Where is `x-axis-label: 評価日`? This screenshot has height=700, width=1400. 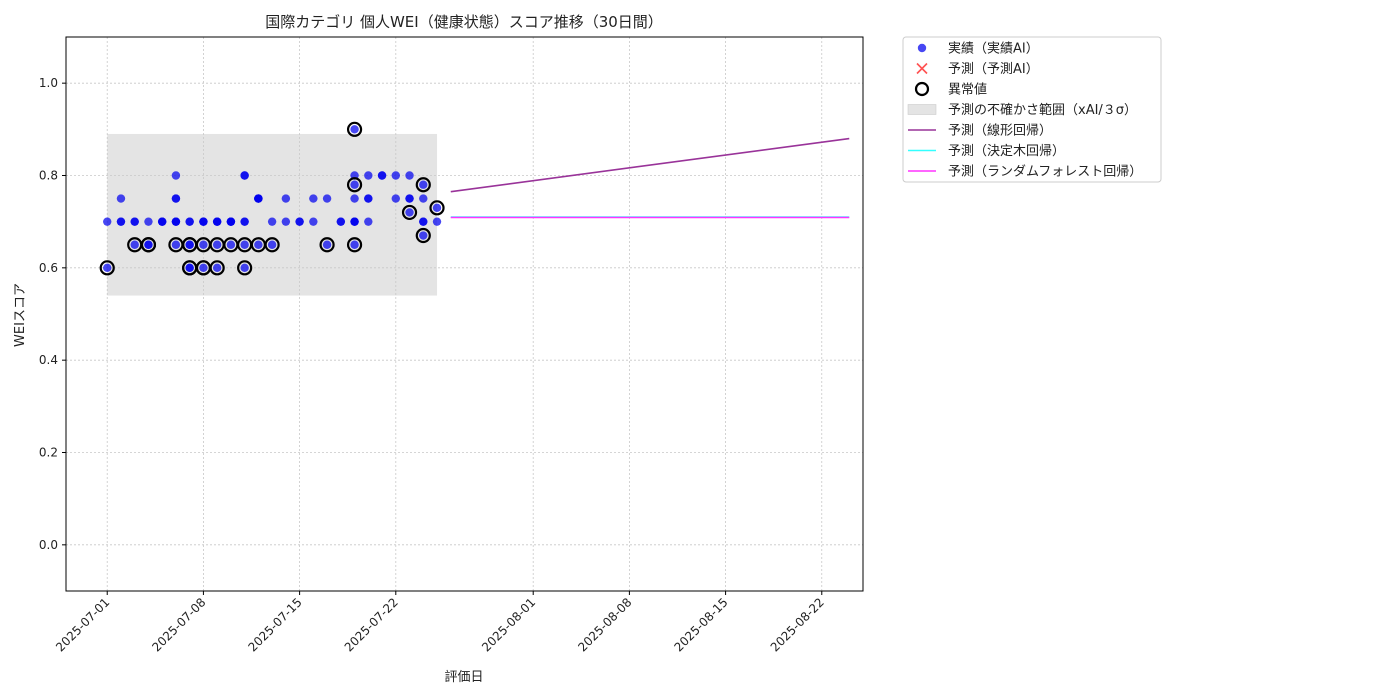
x-axis-label: 評価日 is located at coordinates (463, 677).